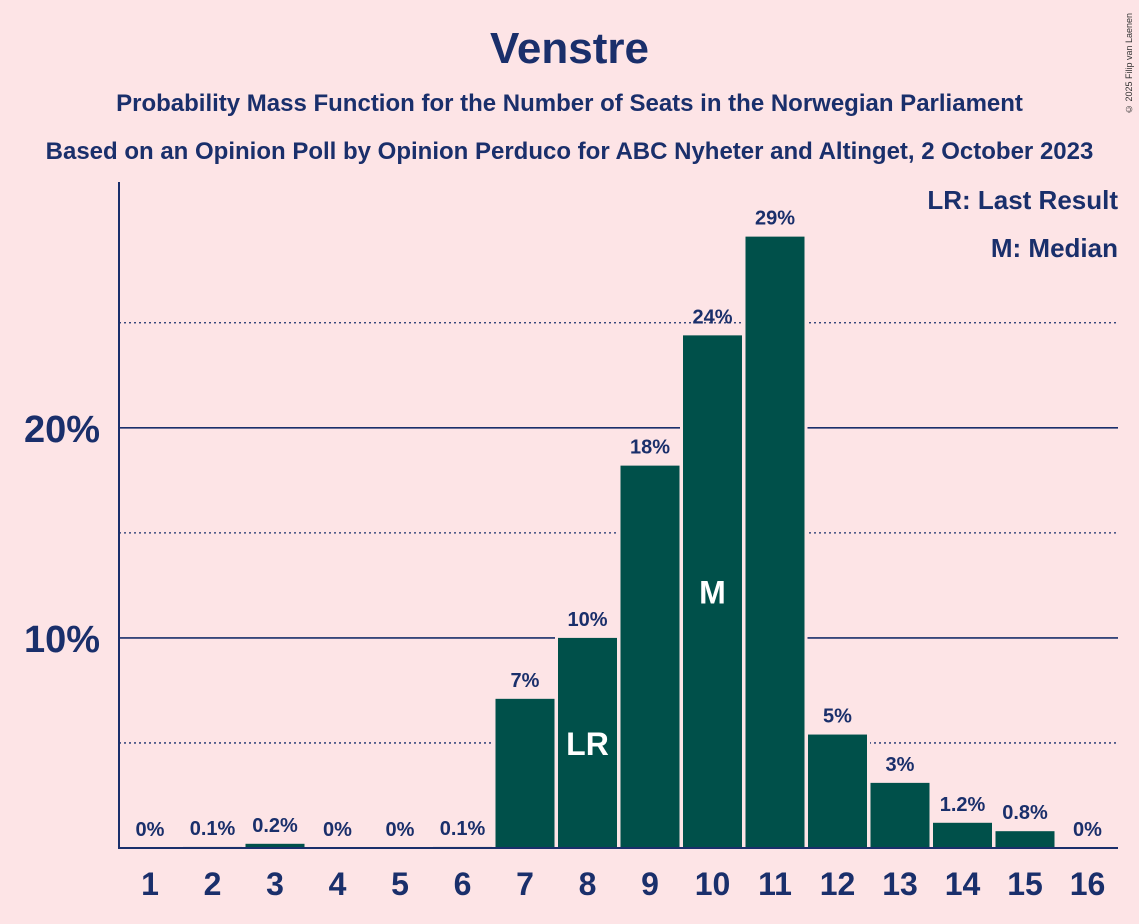  Describe the element at coordinates (400, 884) in the screenshot. I see `x-tick-label-5: 5` at that location.